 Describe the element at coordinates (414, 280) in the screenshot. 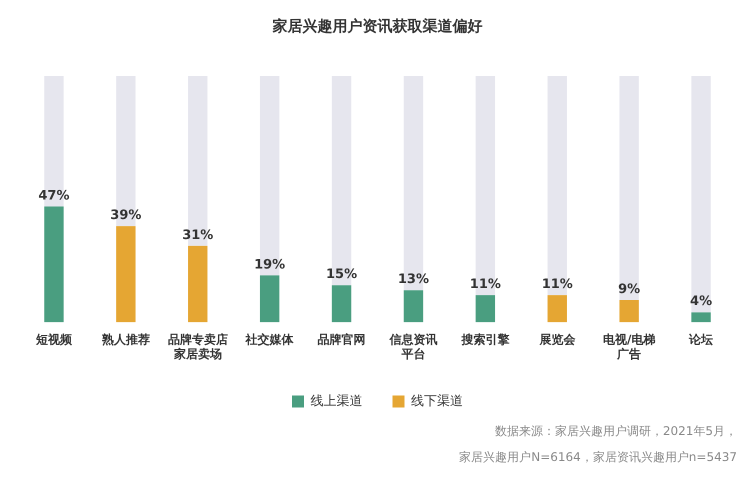

I see `data-label: 13%` at that location.